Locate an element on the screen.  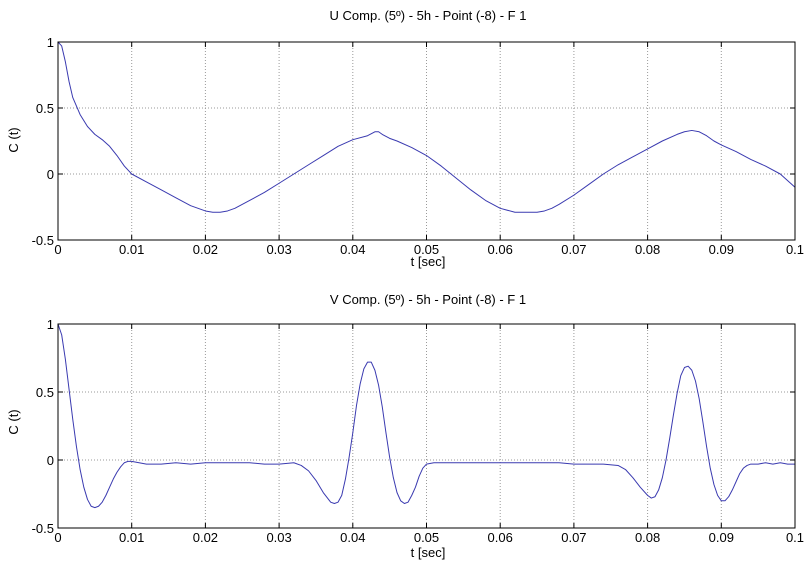
chart-title: U Comp. (5º) - 5h - Point (-8) - F 1 is located at coordinates (428, 15).